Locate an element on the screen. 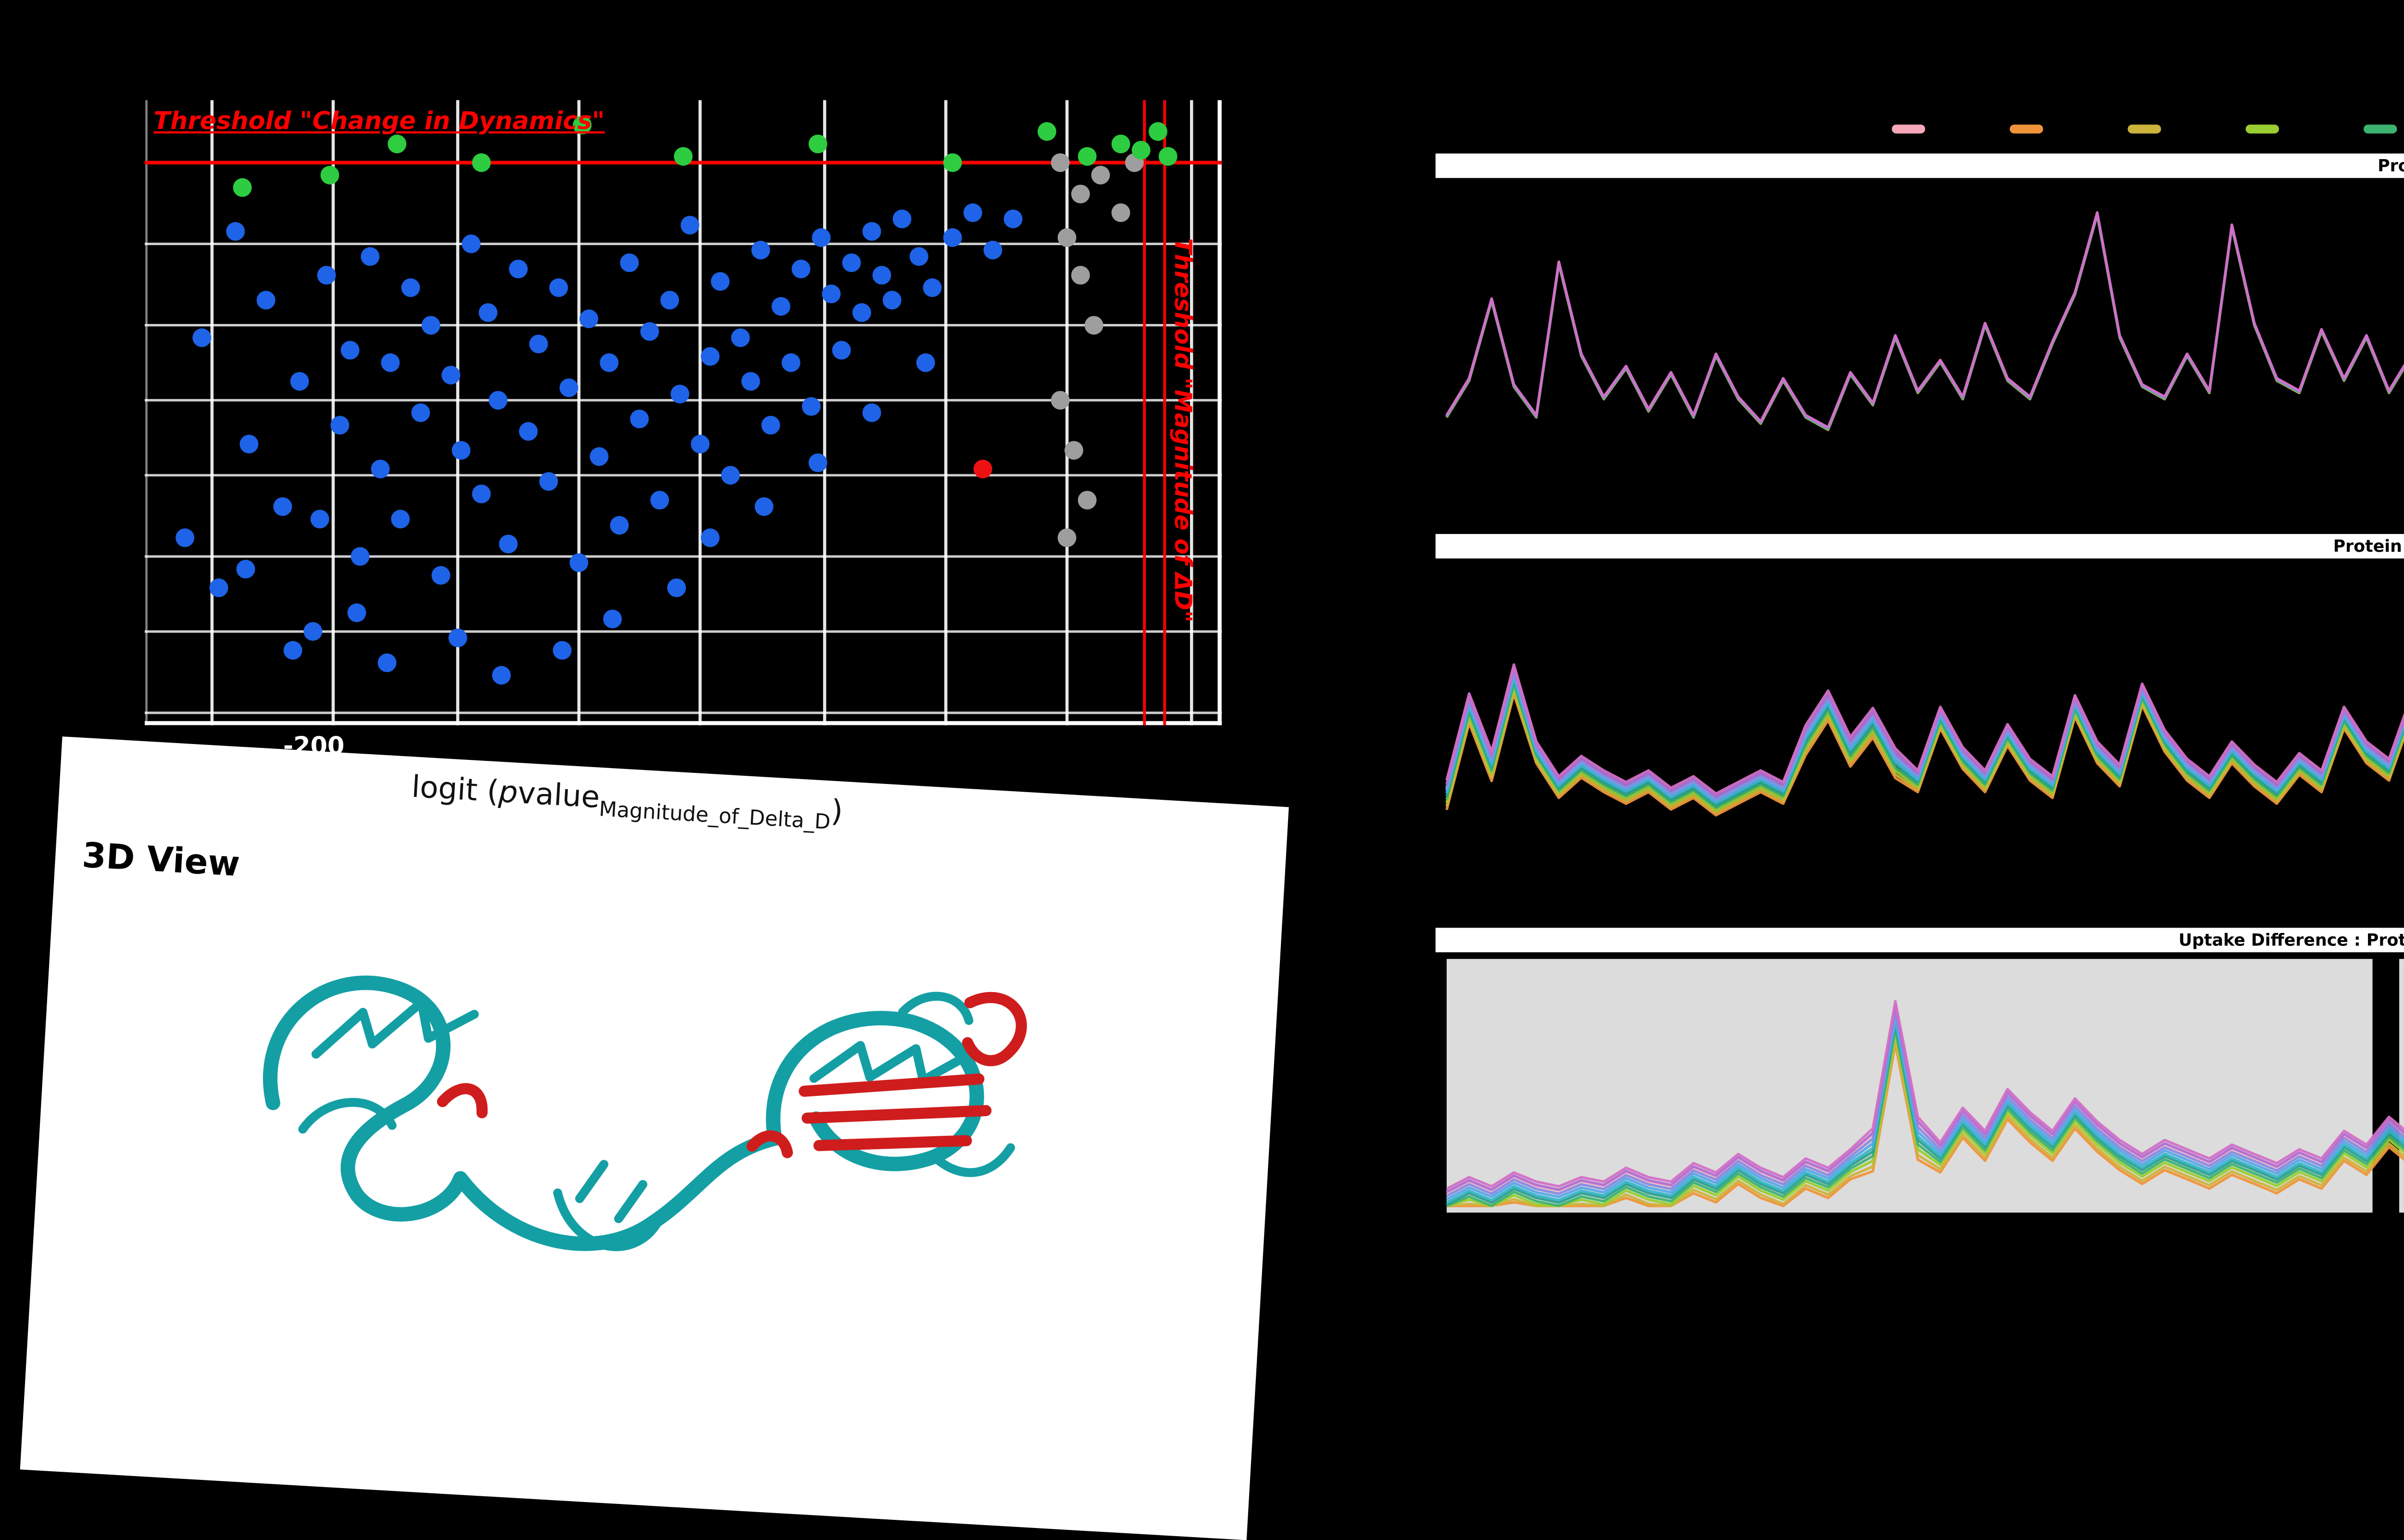  uptake-chart-protein-a-ligand is located at coordinates (1923, 721).